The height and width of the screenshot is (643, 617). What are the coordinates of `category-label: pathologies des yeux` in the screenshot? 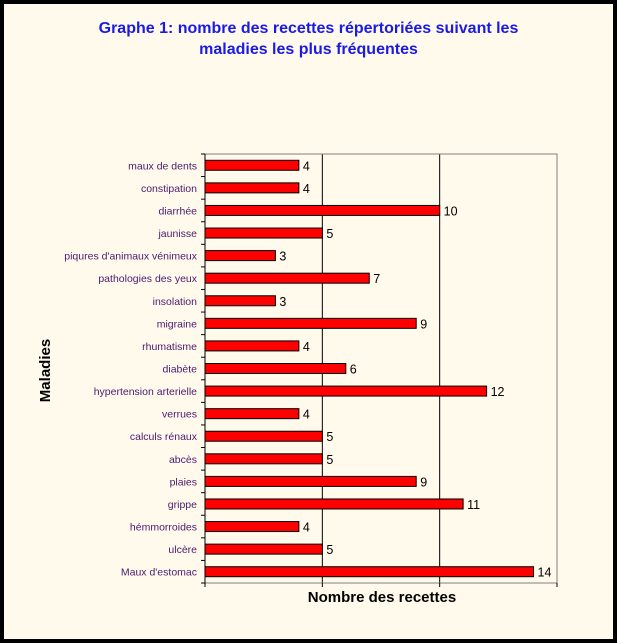 It's located at (147, 279).